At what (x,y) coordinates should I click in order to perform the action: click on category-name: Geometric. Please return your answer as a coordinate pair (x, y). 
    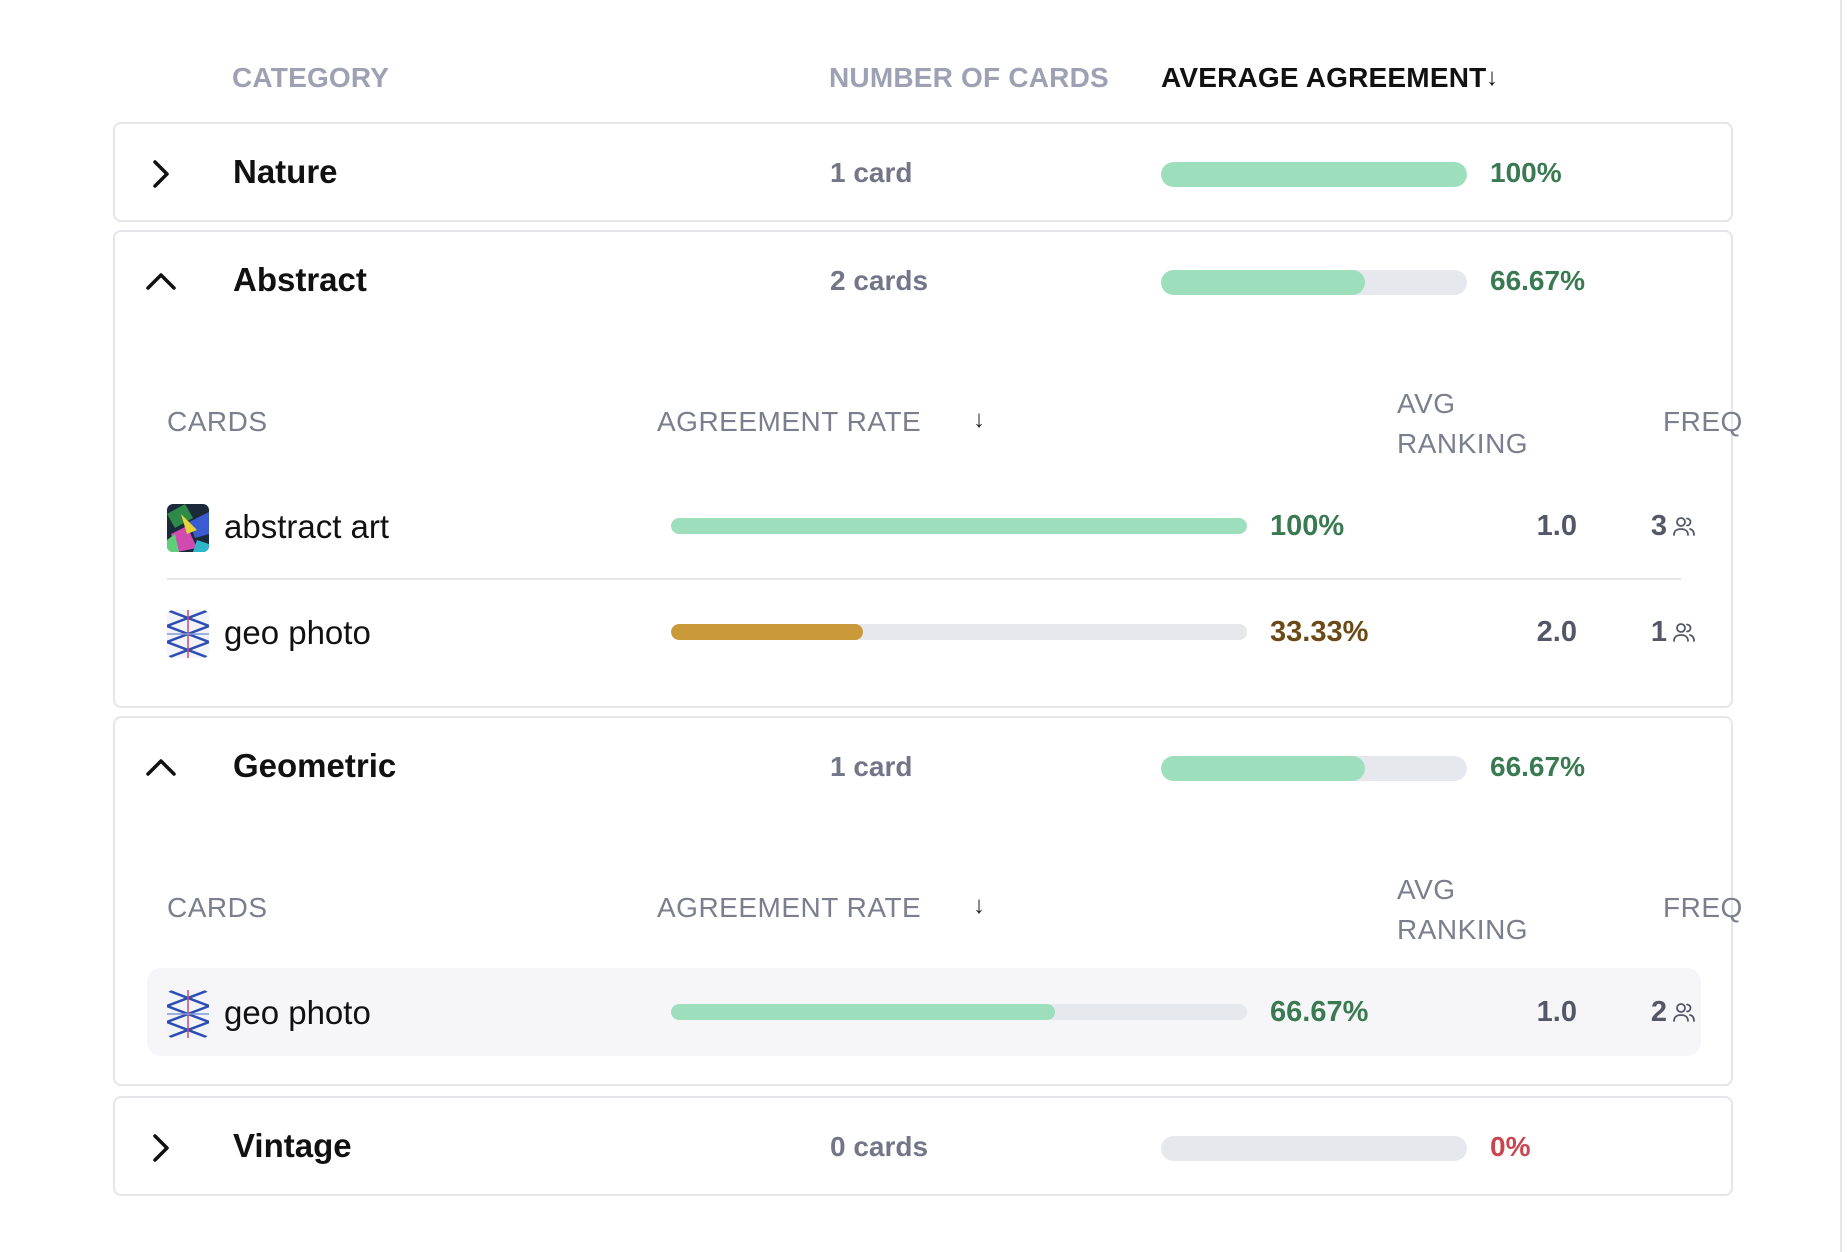
    Looking at the image, I should click on (315, 765).